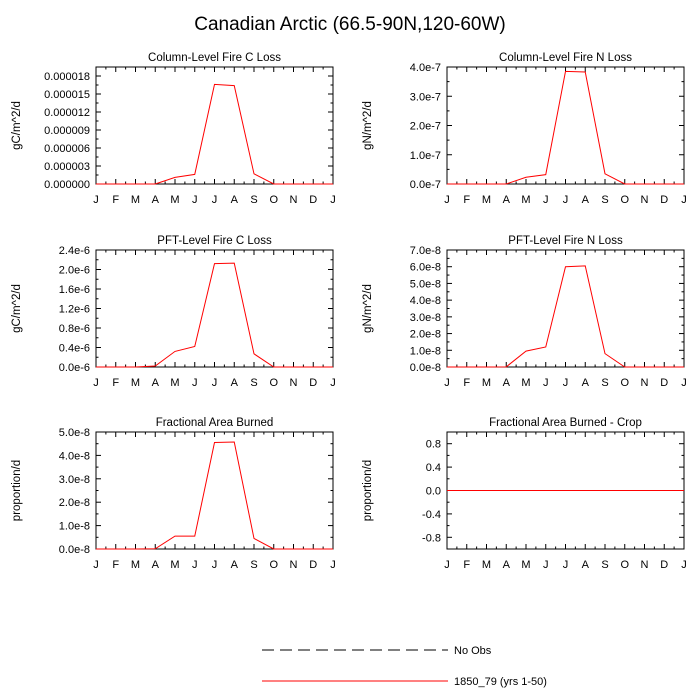  I want to click on y-tick-label: 0.4, so click(433, 468).